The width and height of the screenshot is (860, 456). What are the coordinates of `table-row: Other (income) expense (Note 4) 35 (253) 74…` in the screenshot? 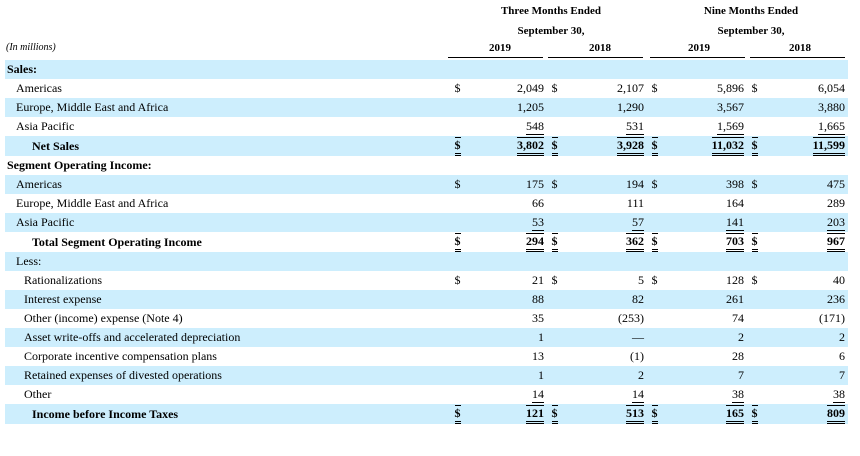 It's located at (426, 318).